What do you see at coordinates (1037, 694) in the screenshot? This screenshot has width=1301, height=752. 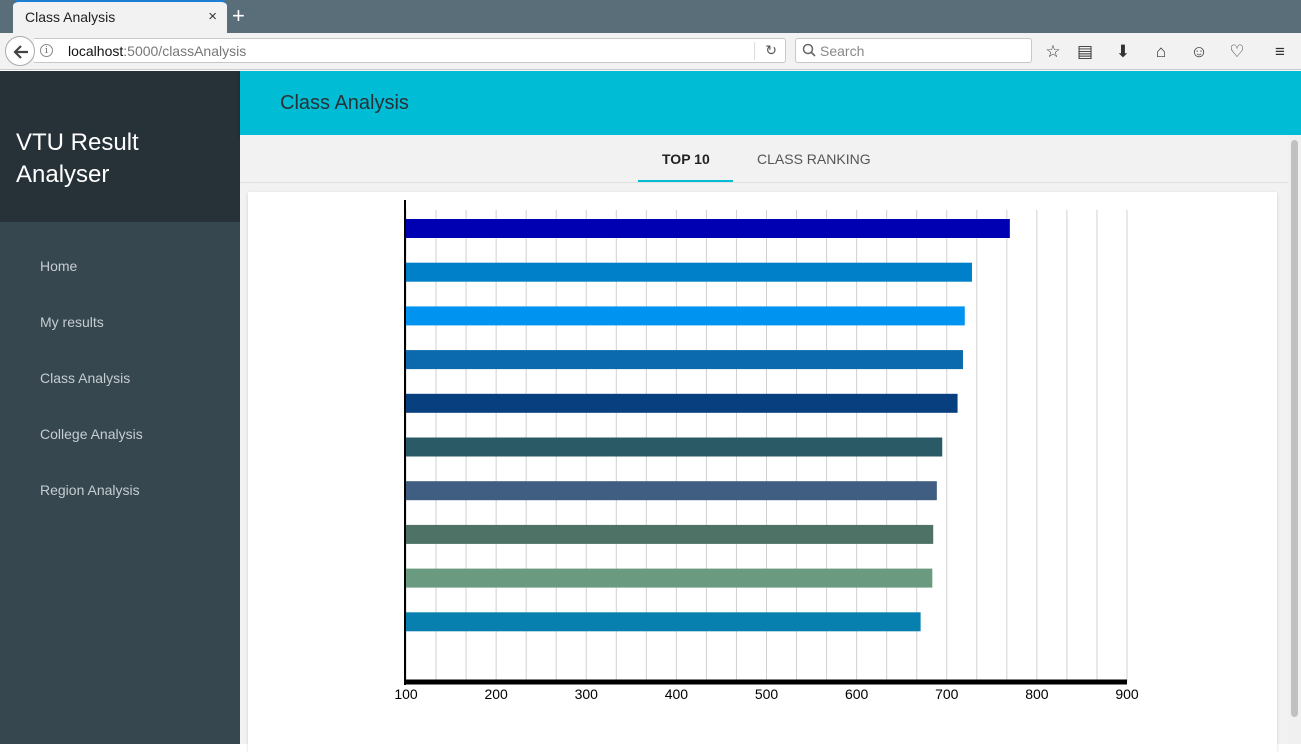 I see `x-tick-label: 800` at bounding box center [1037, 694].